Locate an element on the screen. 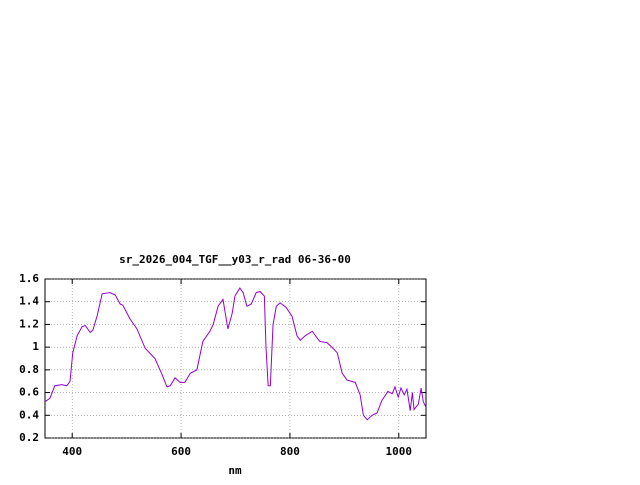 This screenshot has width=640, height=485. y-tick-label: 1 is located at coordinates (35, 346).